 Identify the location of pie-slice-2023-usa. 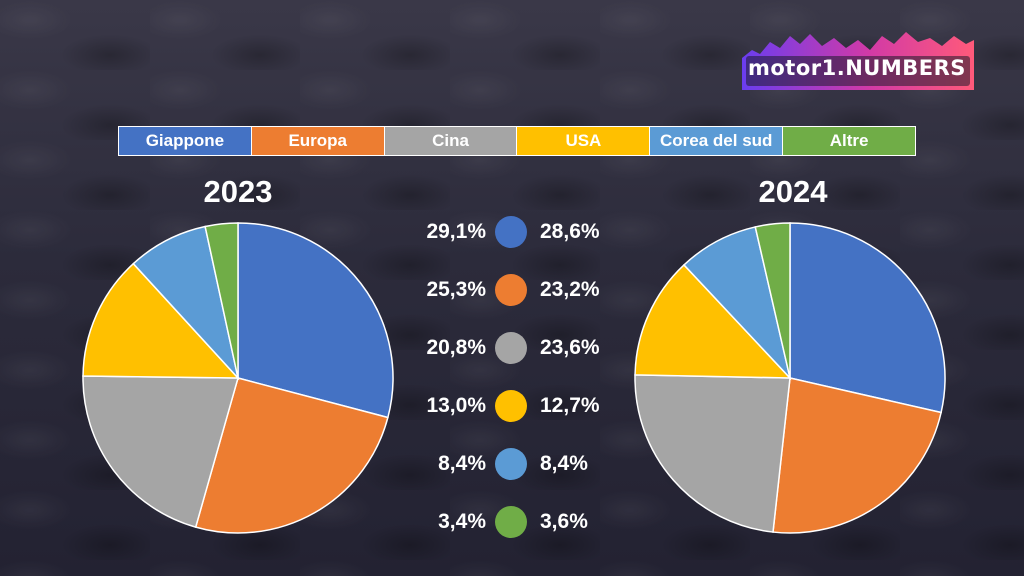
(161, 320).